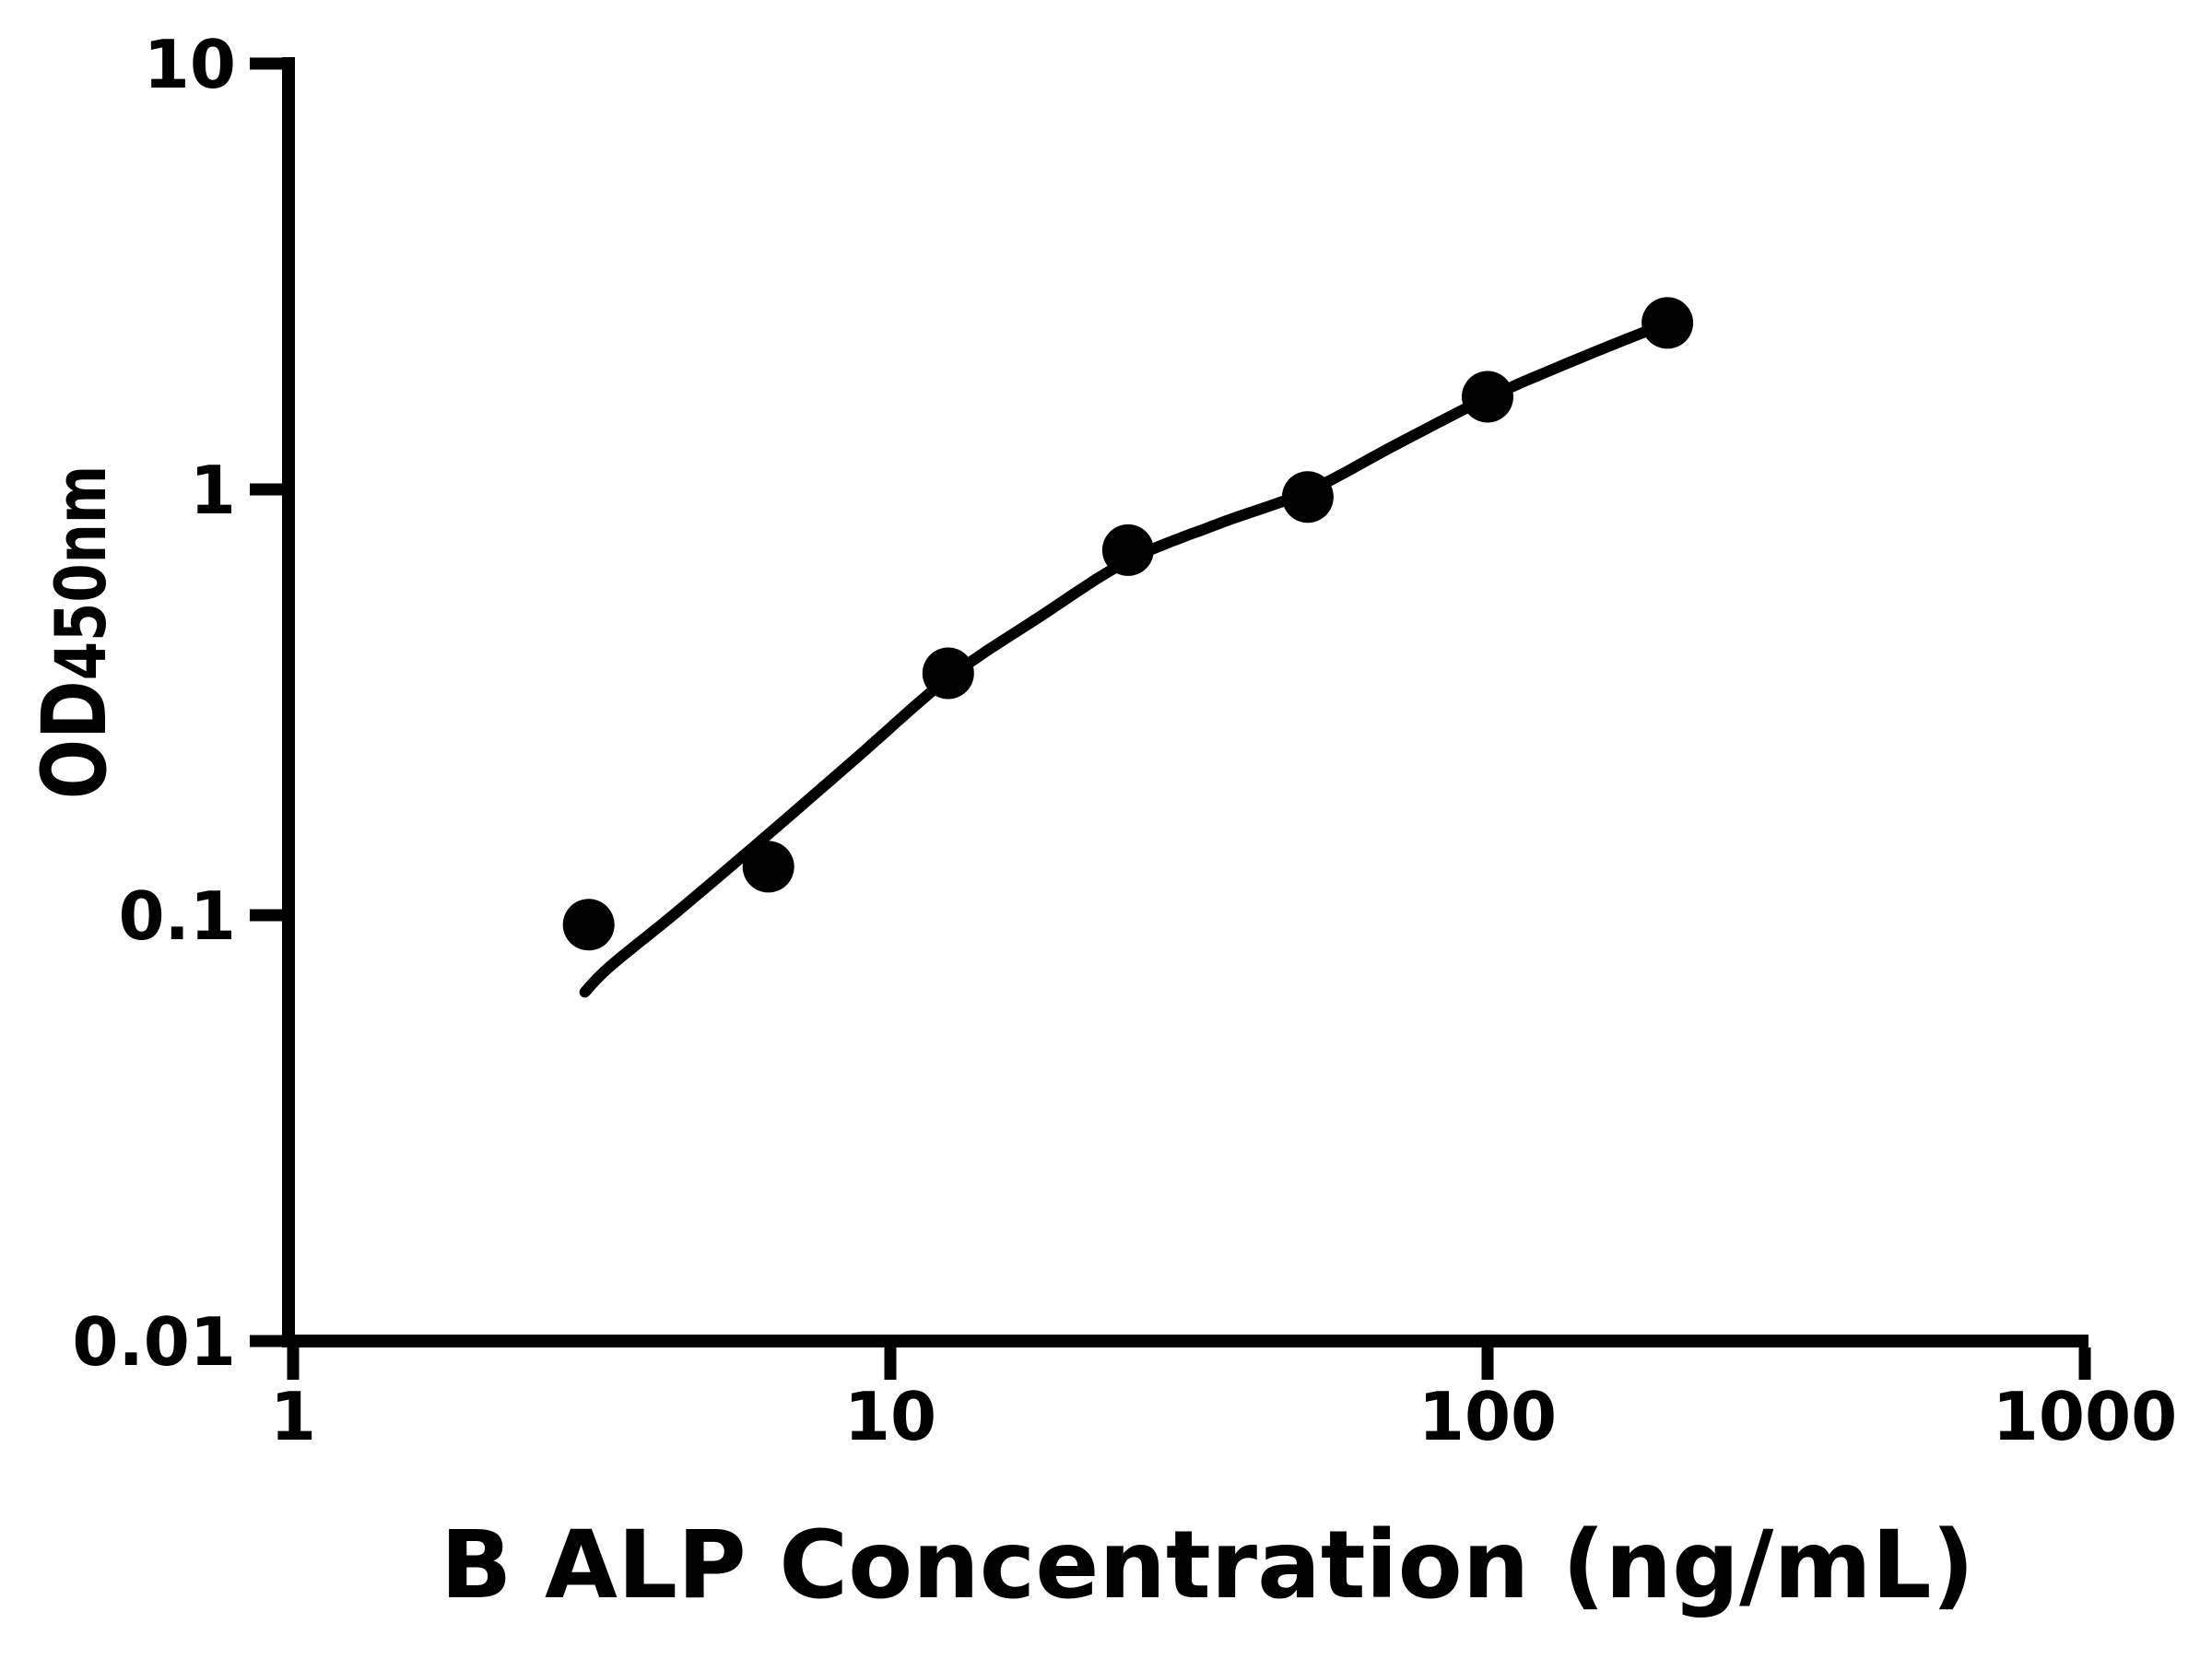  What do you see at coordinates (1223, 1401) in the screenshot?
I see `x-axis-ticks: 1 10 100 1000` at bounding box center [1223, 1401].